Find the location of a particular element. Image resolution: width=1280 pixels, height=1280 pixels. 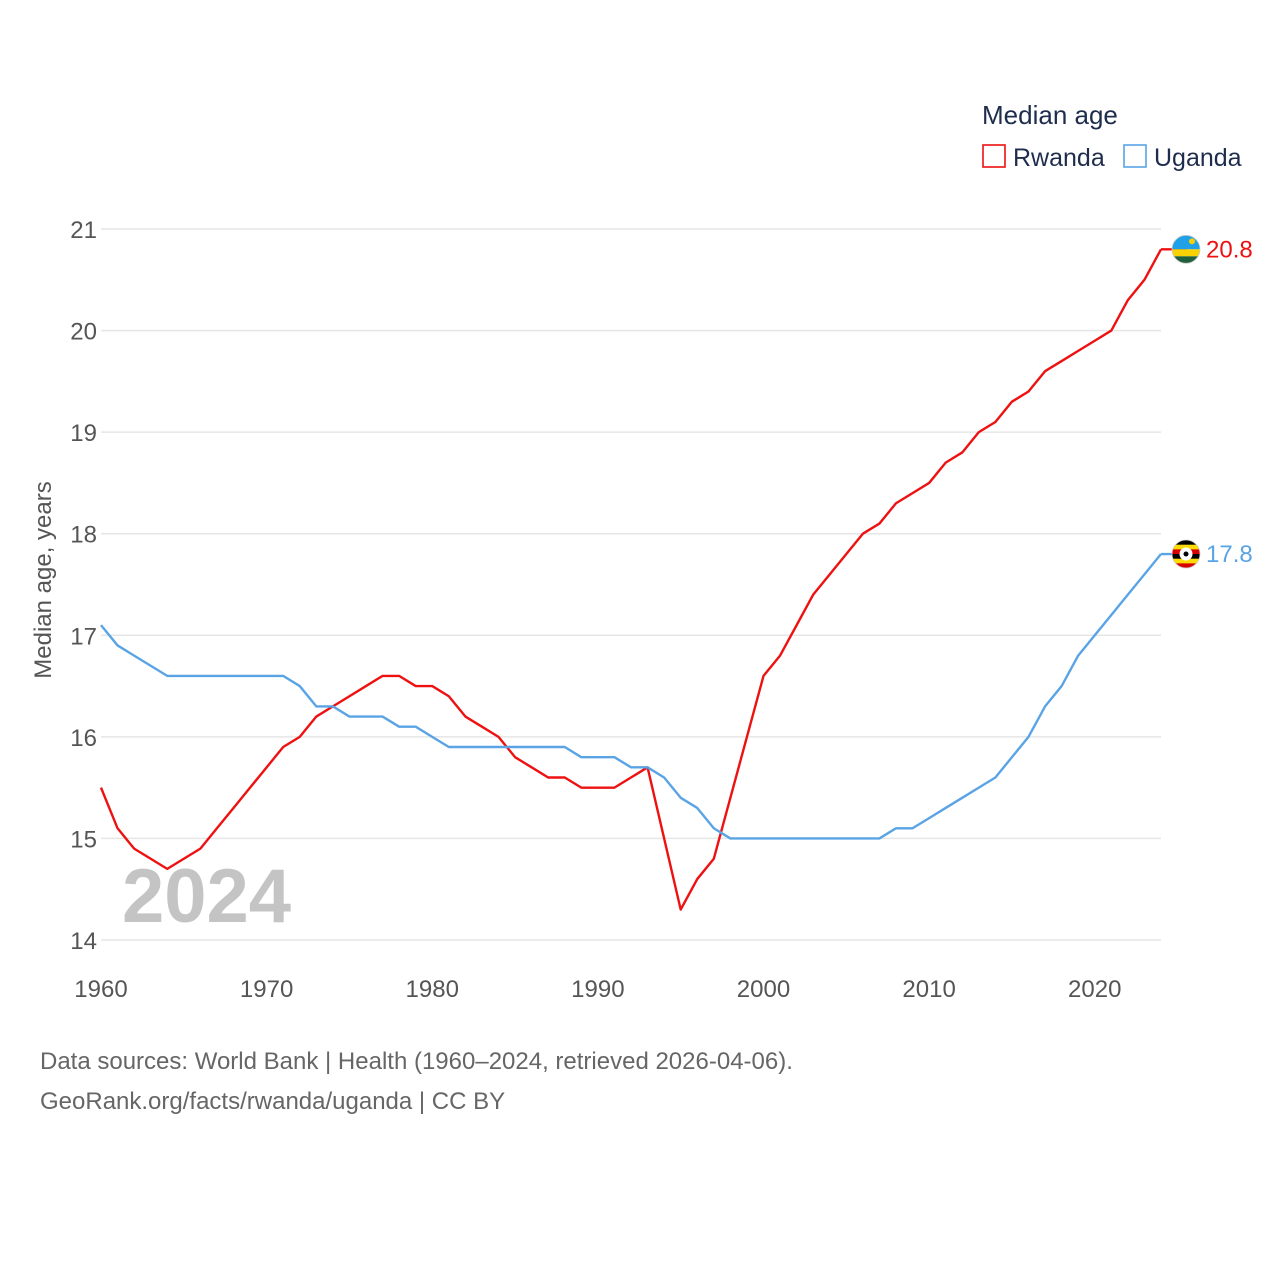

legend-swatch-uganda is located at coordinates (1135, 156).